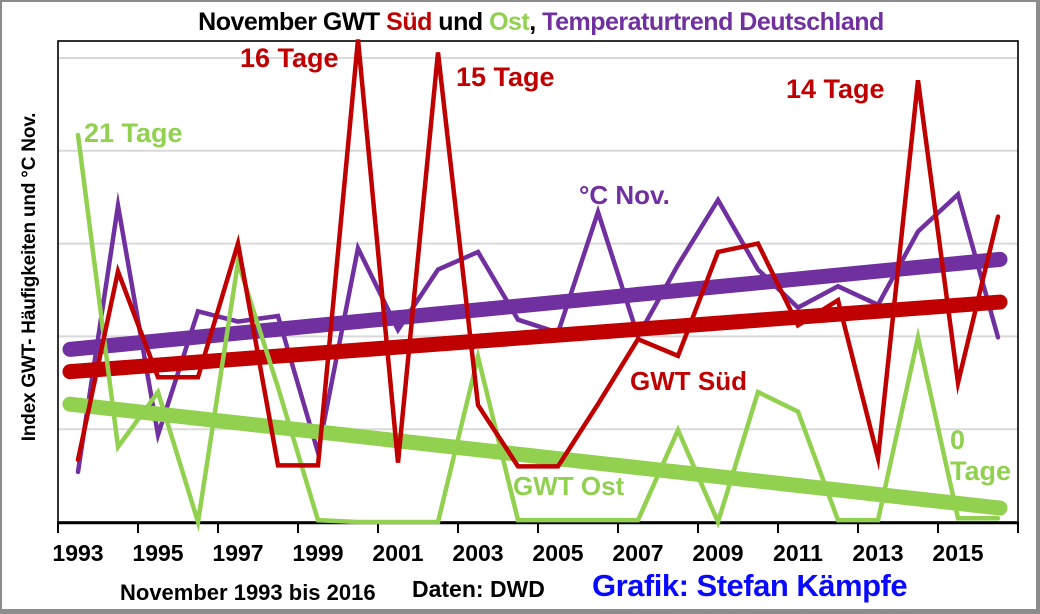  I want to click on chart-title-part-4: ,, so click(536, 22).